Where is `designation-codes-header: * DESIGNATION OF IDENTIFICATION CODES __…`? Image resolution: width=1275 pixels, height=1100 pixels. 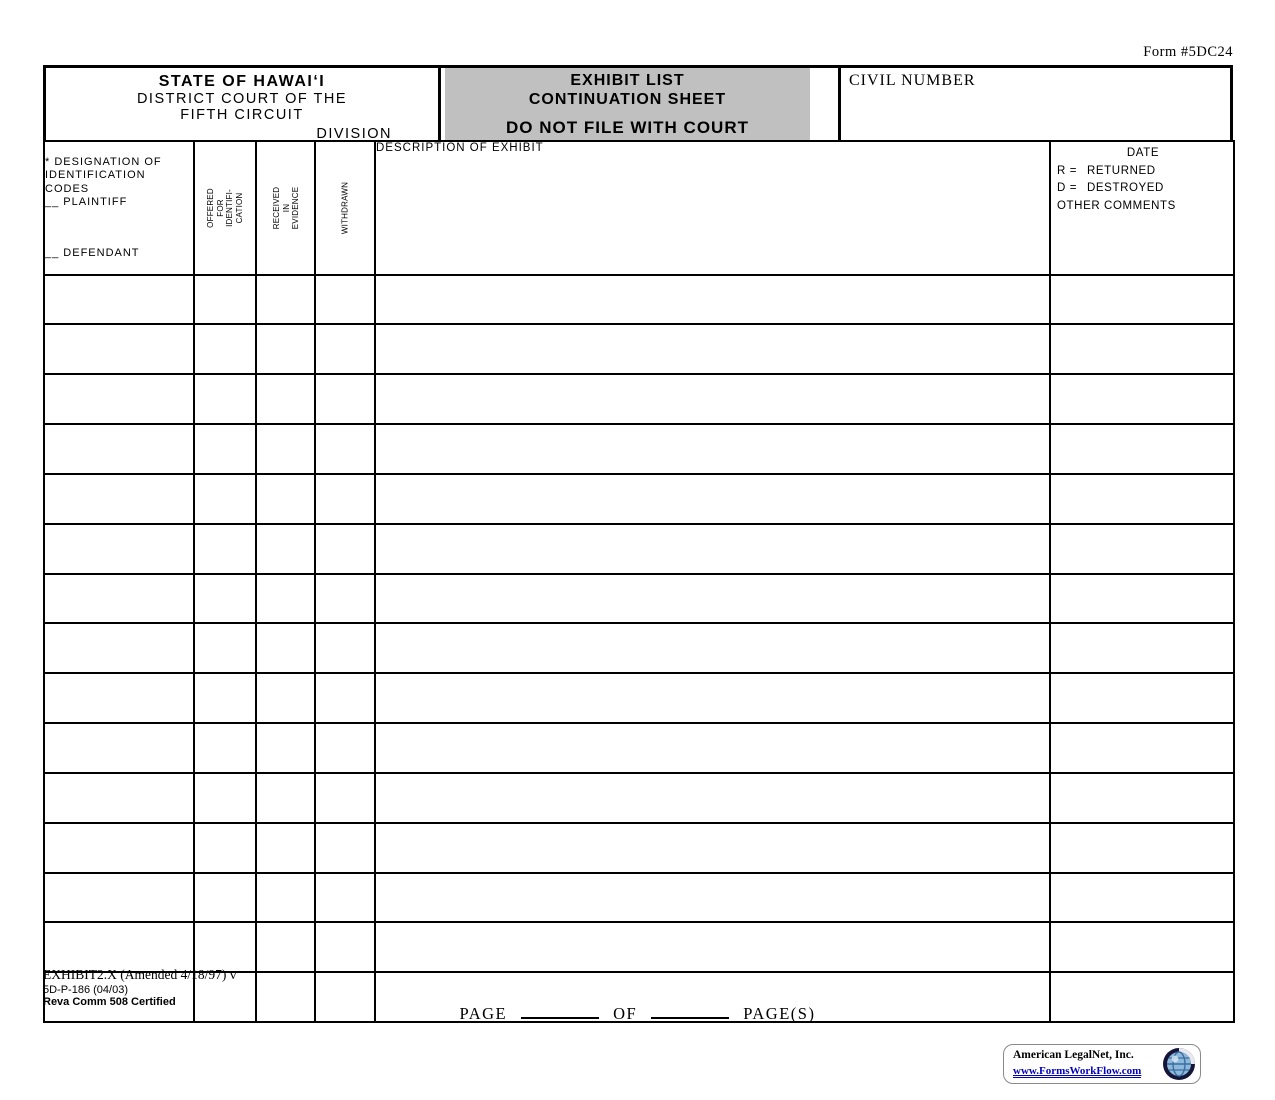
designation-codes-header: * DESIGNATION OF IDENTIFICATION CODES __… is located at coordinates (119, 208).